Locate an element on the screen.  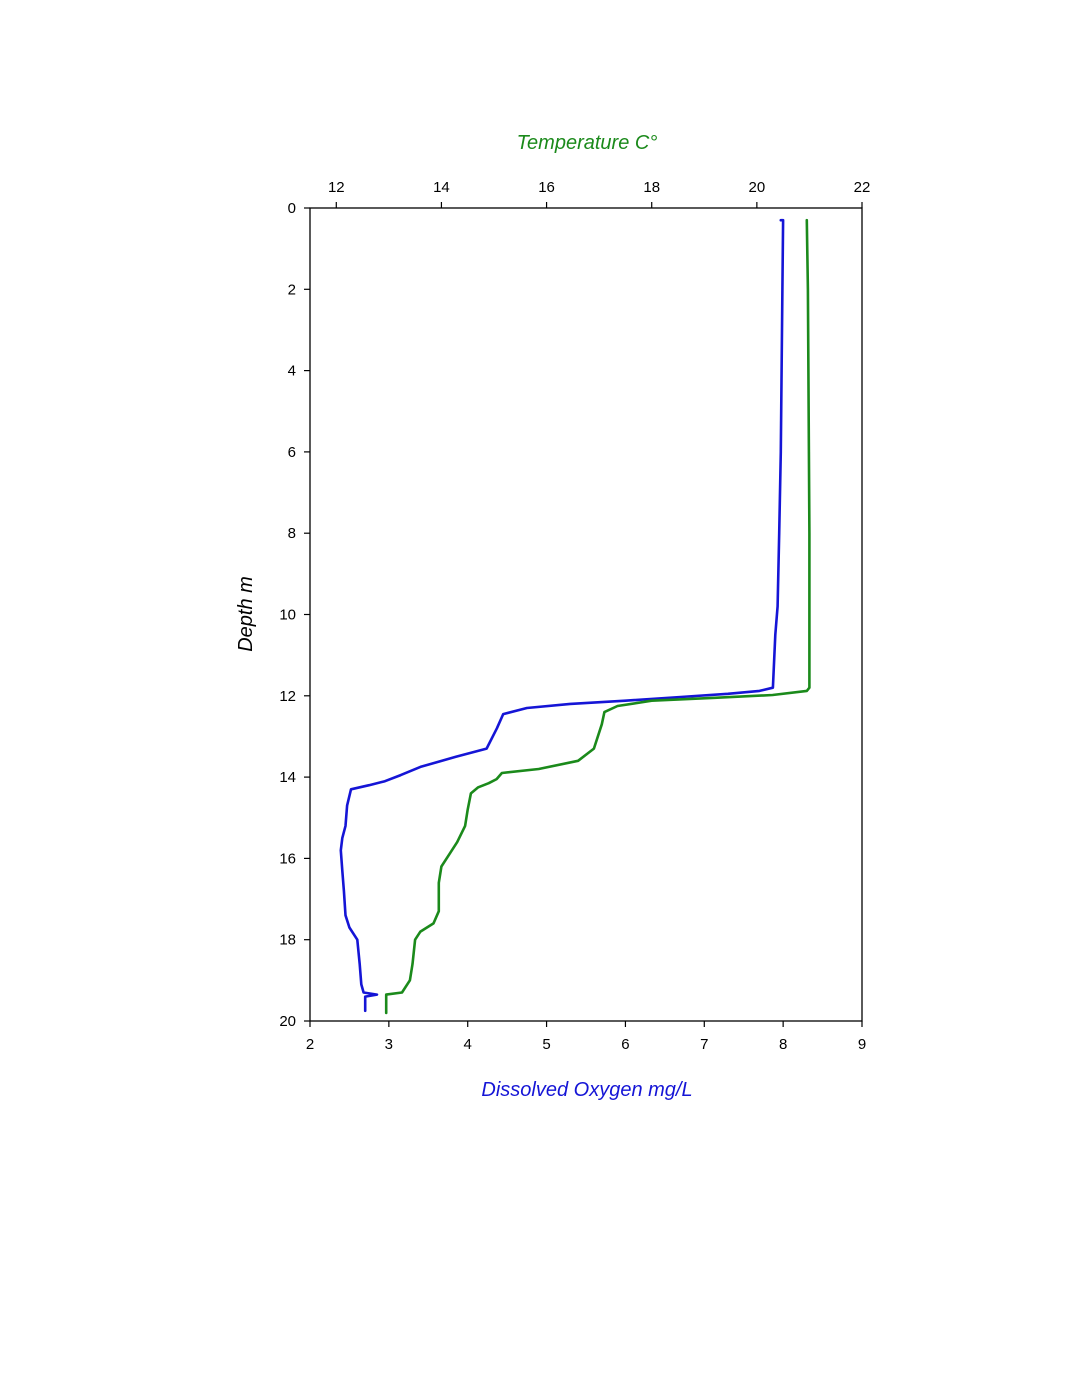
oxygen-tick-label: 8 is located at coordinates (783, 1044).